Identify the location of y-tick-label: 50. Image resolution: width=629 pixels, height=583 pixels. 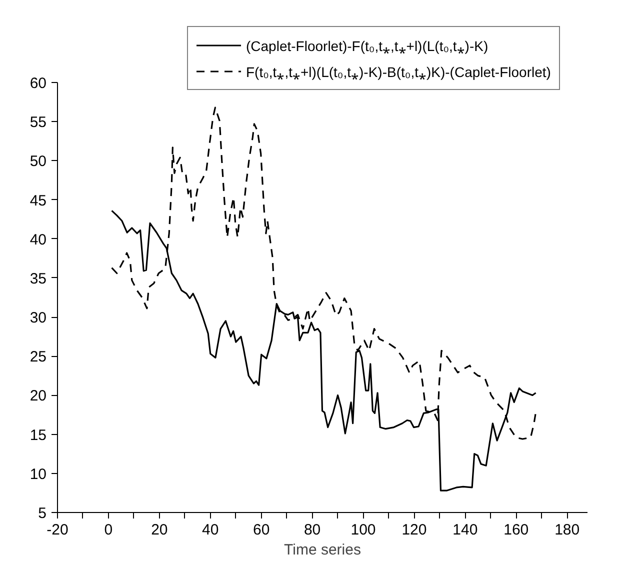
(38, 161).